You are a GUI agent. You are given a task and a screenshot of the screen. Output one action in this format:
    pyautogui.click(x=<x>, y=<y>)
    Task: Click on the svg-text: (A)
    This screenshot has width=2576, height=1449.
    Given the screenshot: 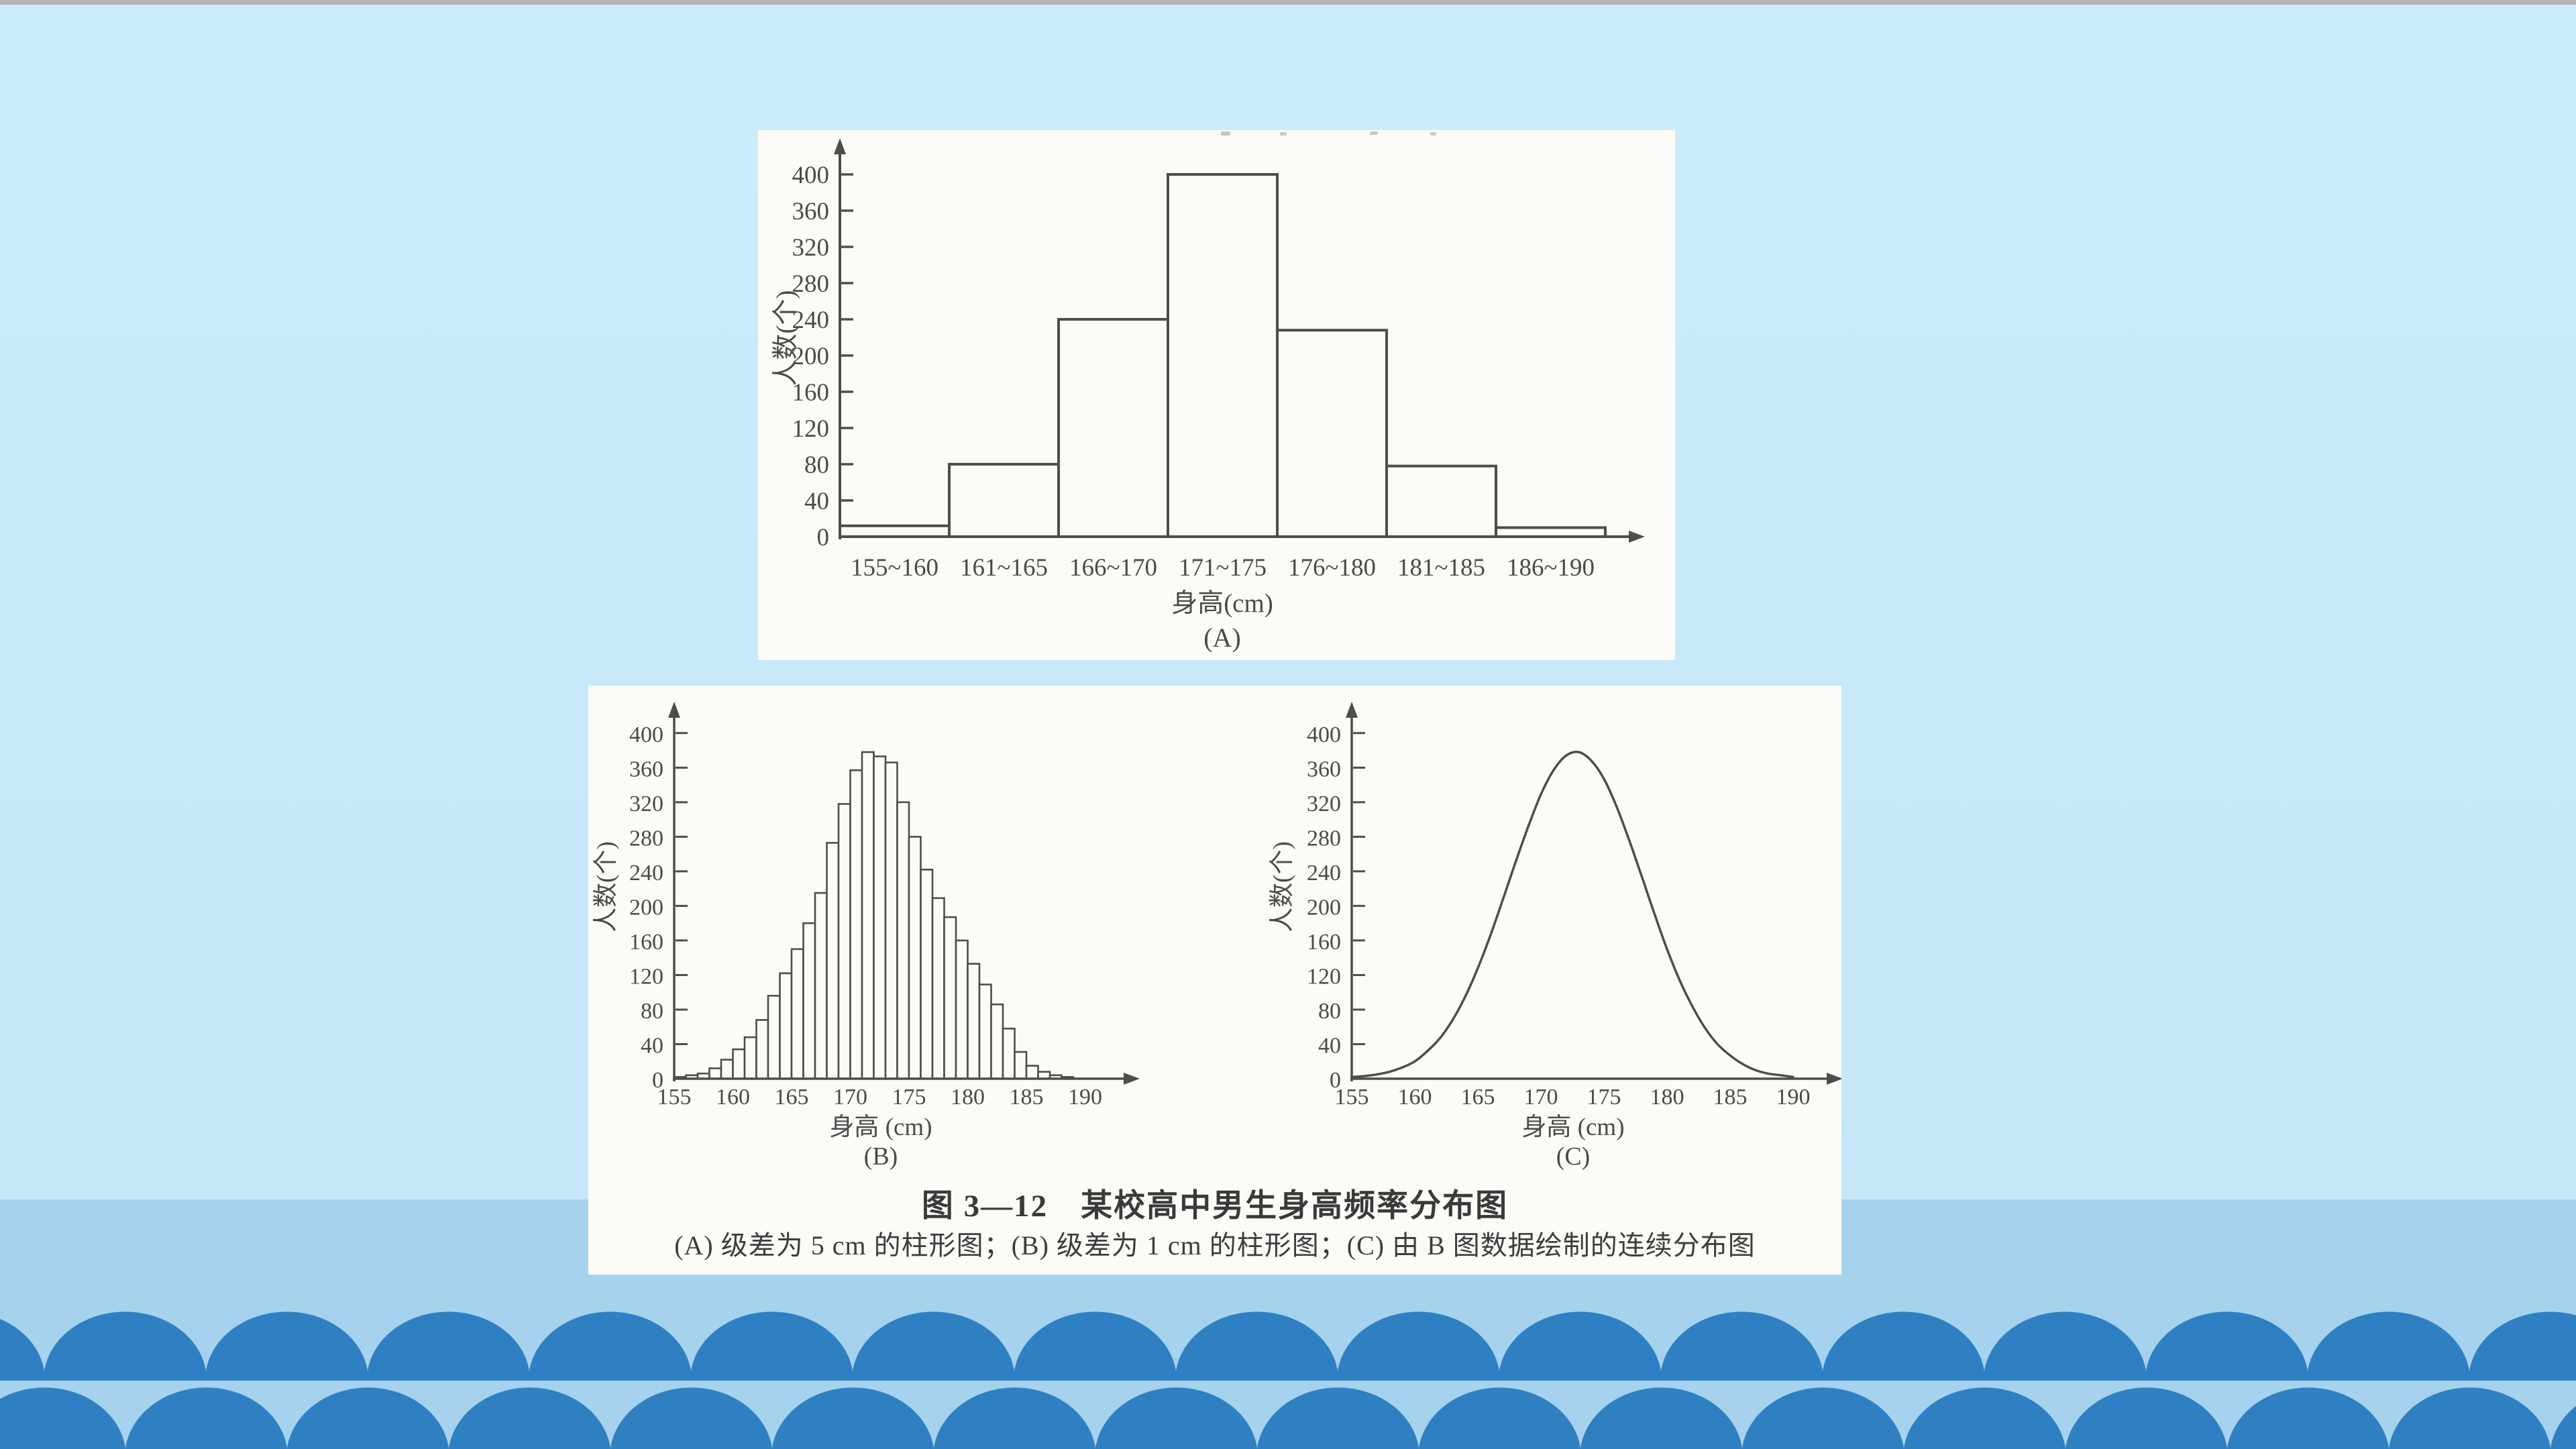 What is the action you would take?
    pyautogui.click(x=1222, y=638)
    